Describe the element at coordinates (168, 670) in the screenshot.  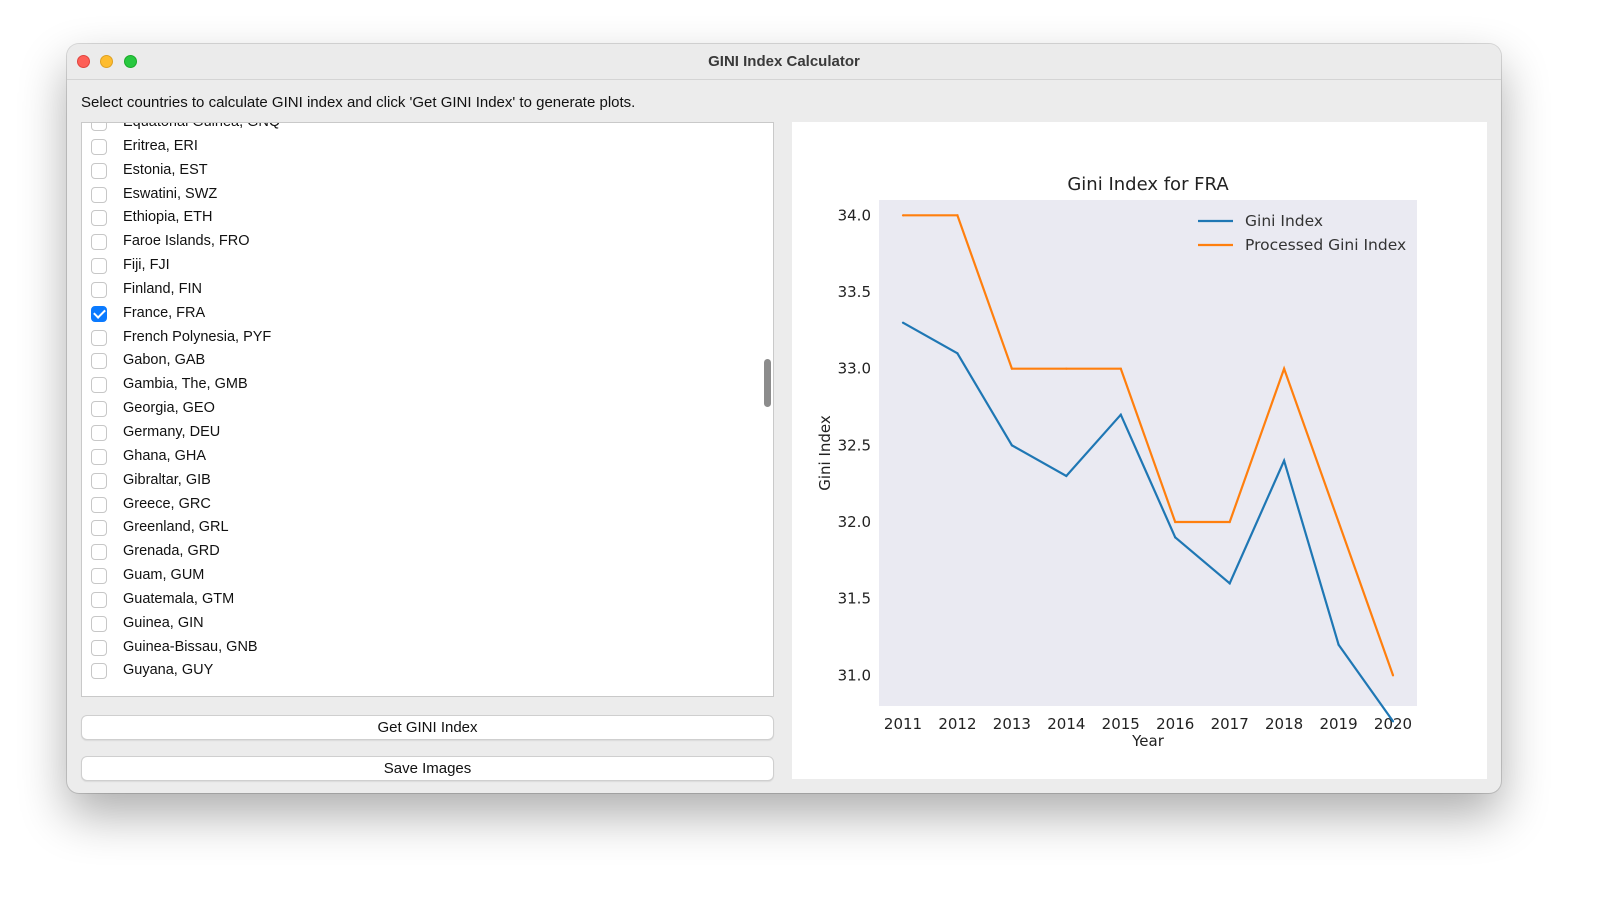
I see `country-label: Guyana, GUY` at that location.